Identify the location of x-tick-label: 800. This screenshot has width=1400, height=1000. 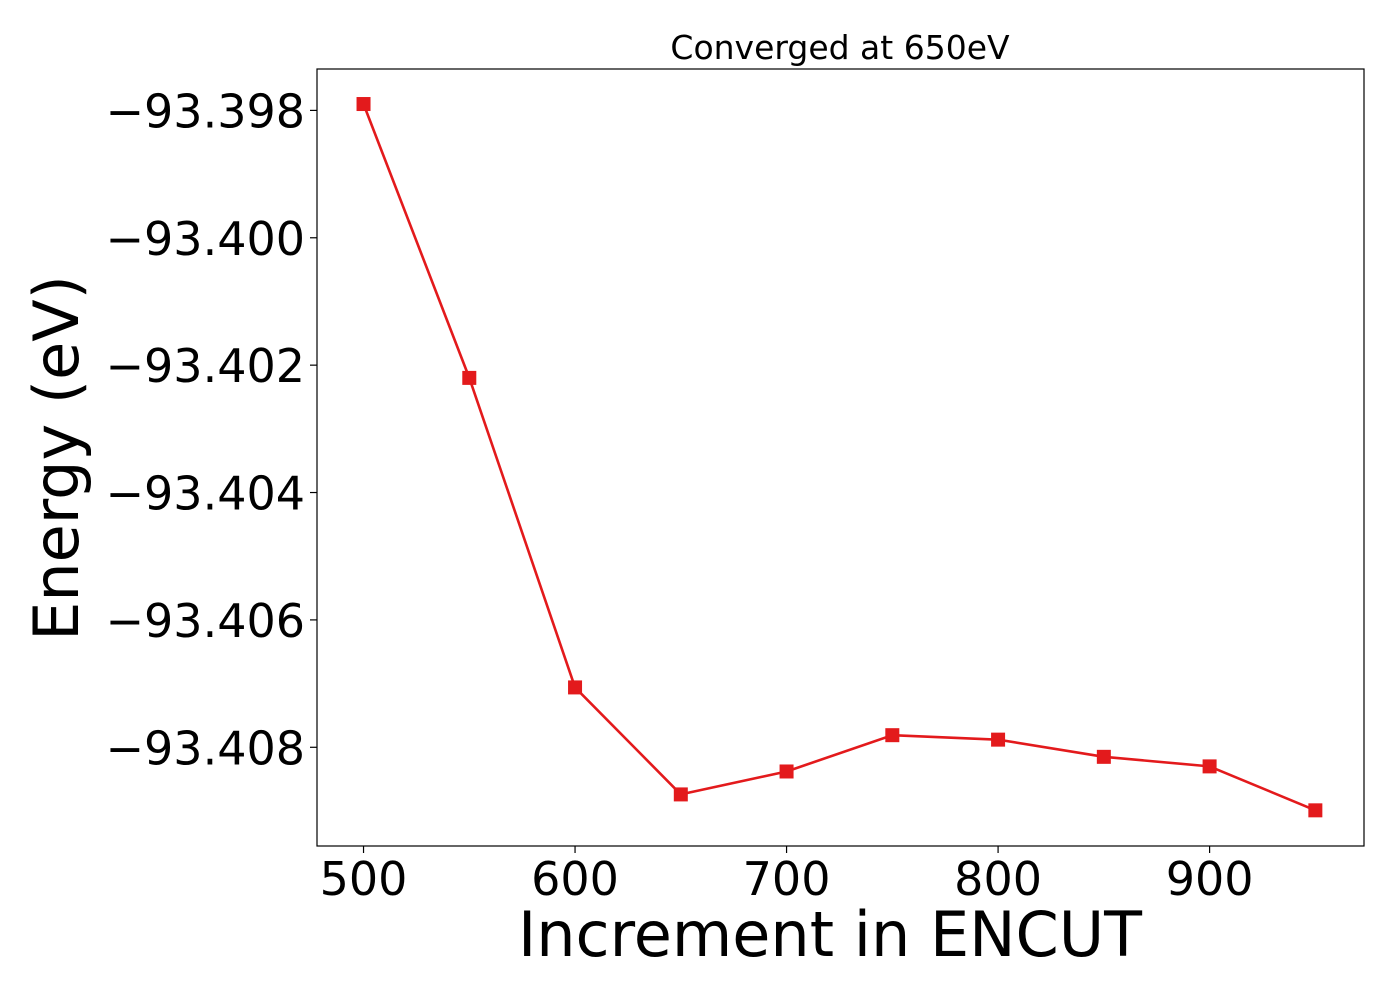
(998, 879).